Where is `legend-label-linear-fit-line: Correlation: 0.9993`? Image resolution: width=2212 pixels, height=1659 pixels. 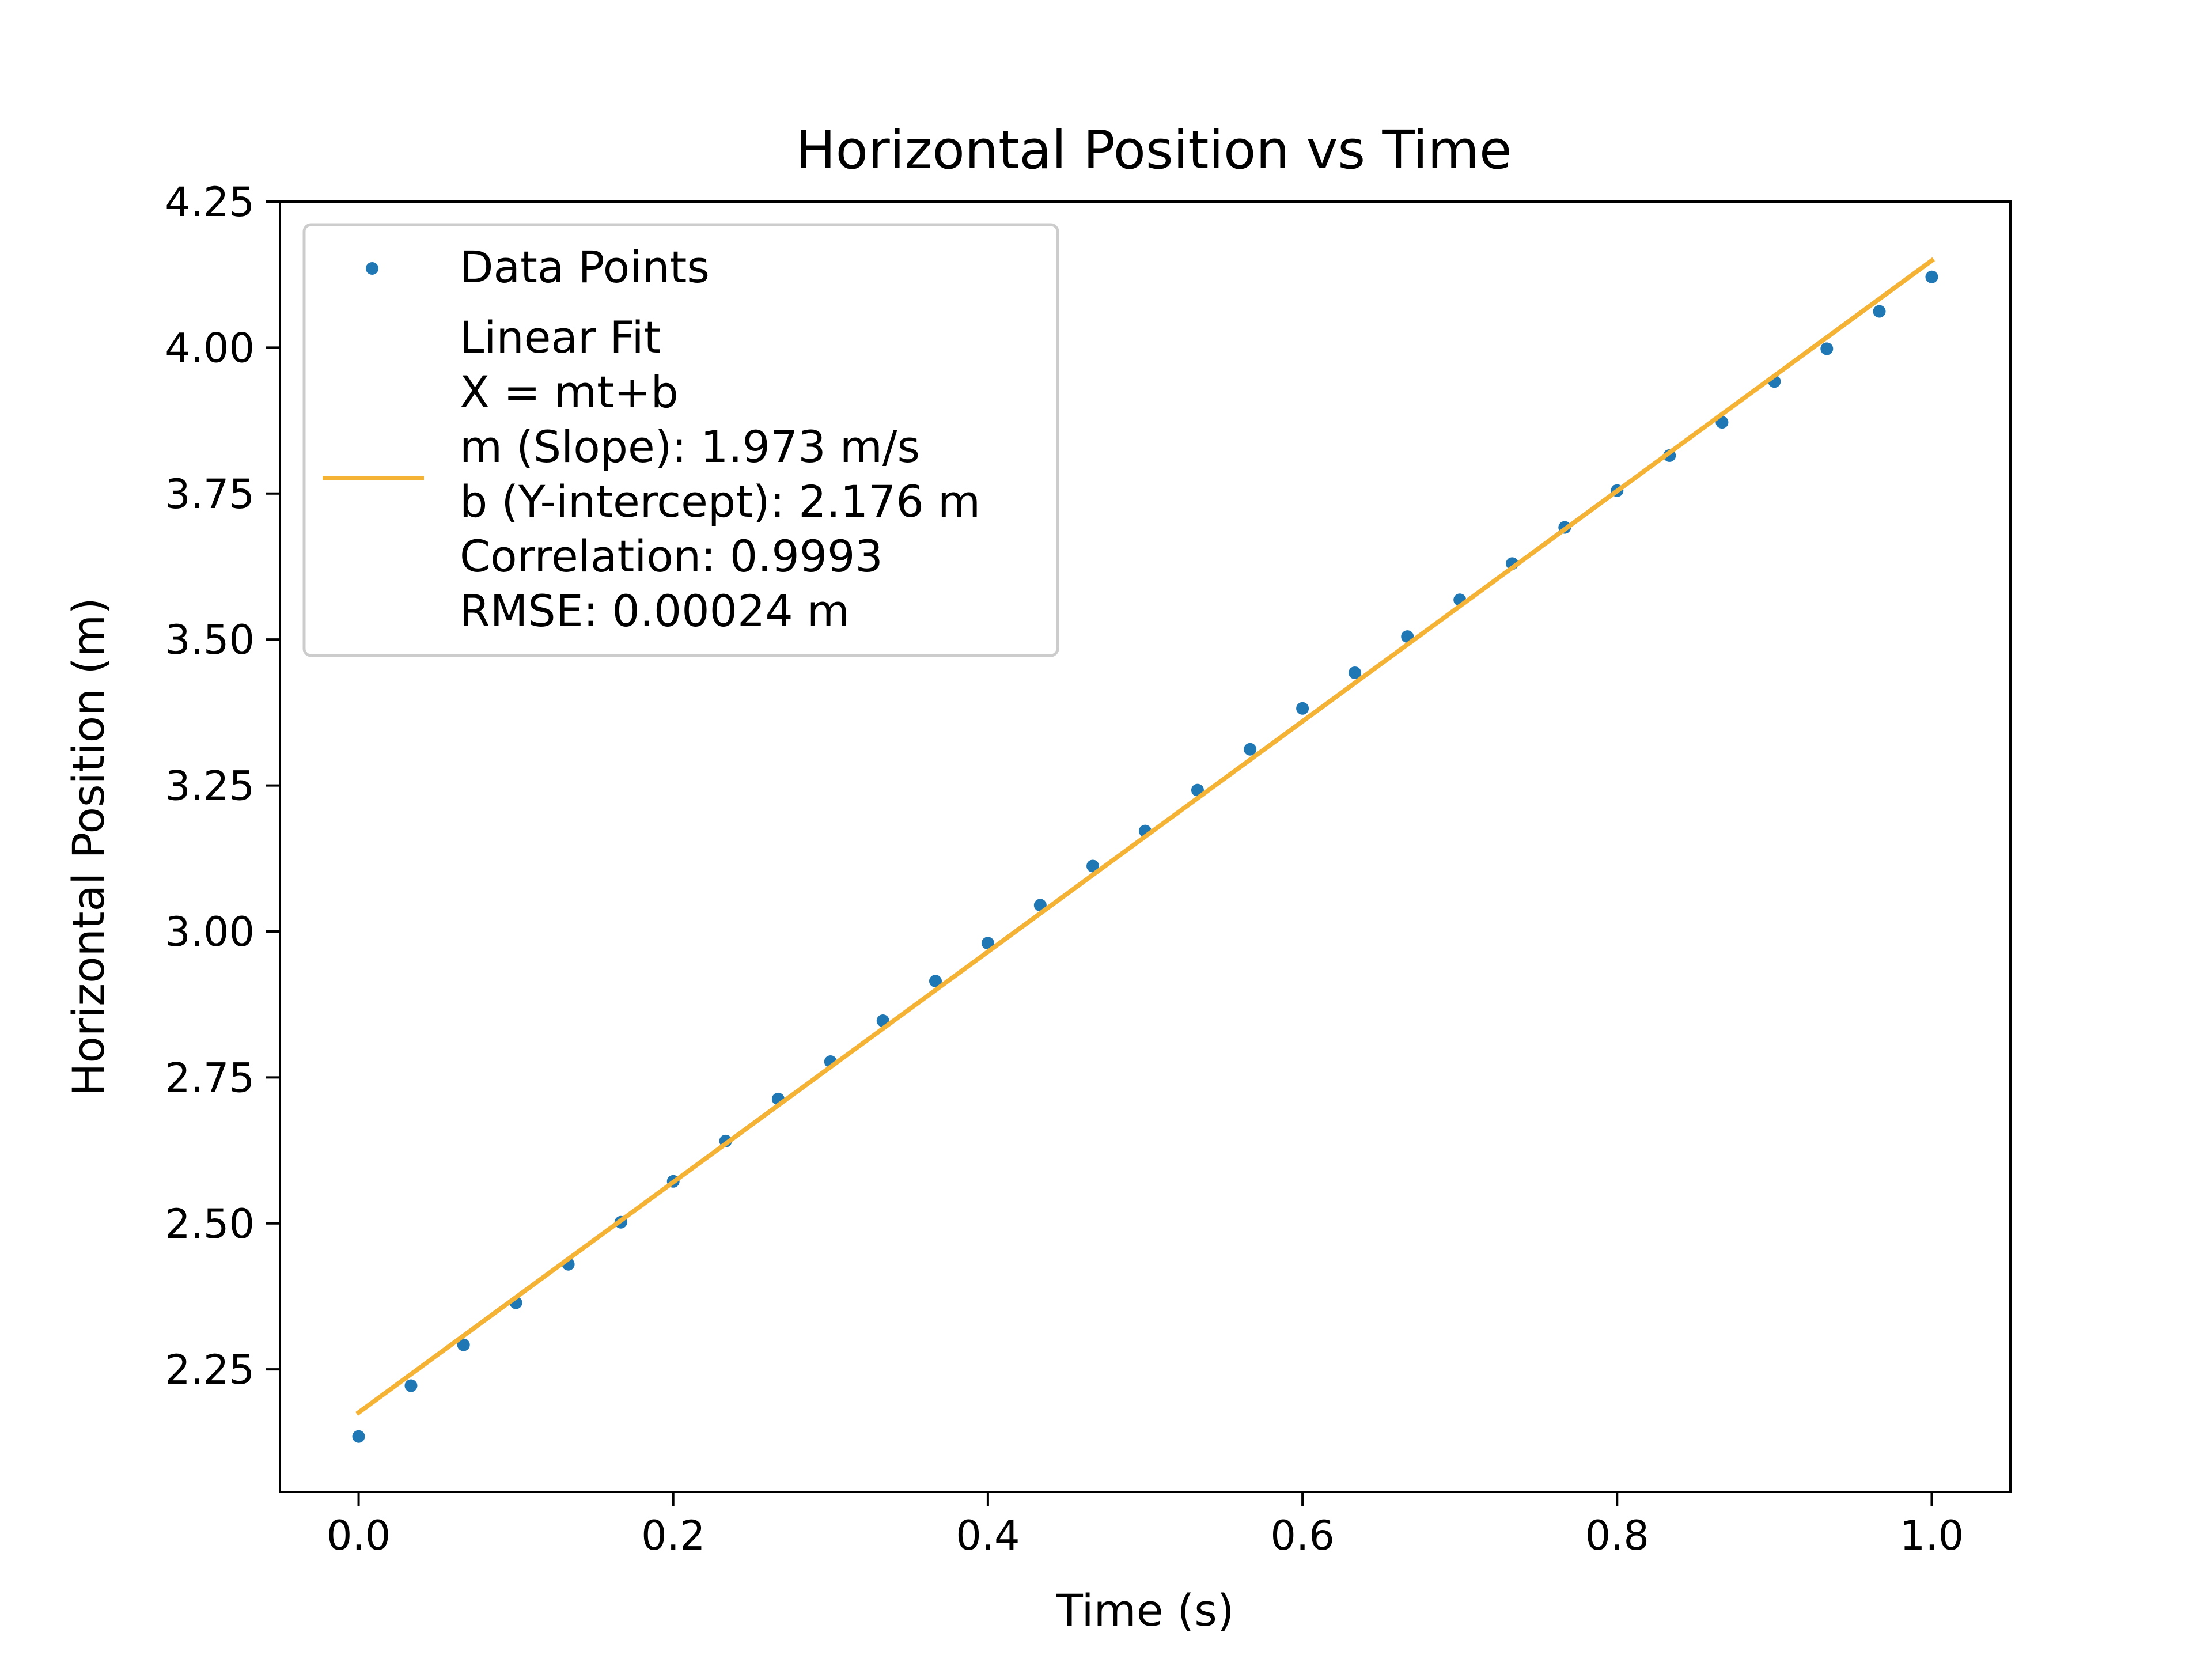
legend-label-linear-fit-line: Correlation: 0.9993 is located at coordinates (671, 556).